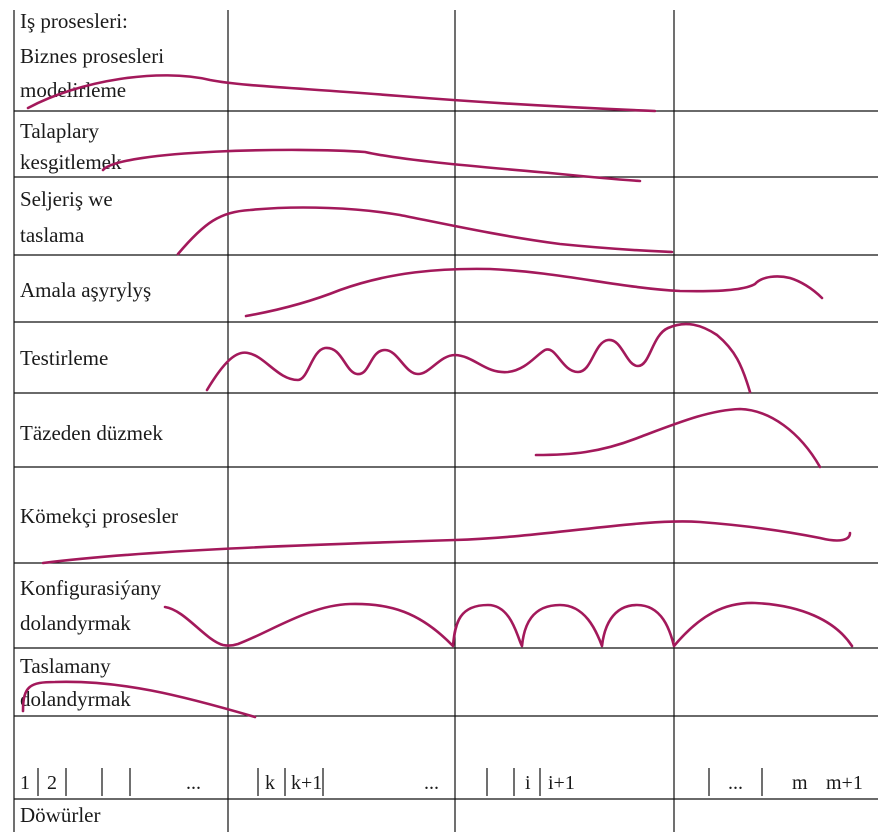  What do you see at coordinates (139, 699) in the screenshot?
I see `curve-project-management` at bounding box center [139, 699].